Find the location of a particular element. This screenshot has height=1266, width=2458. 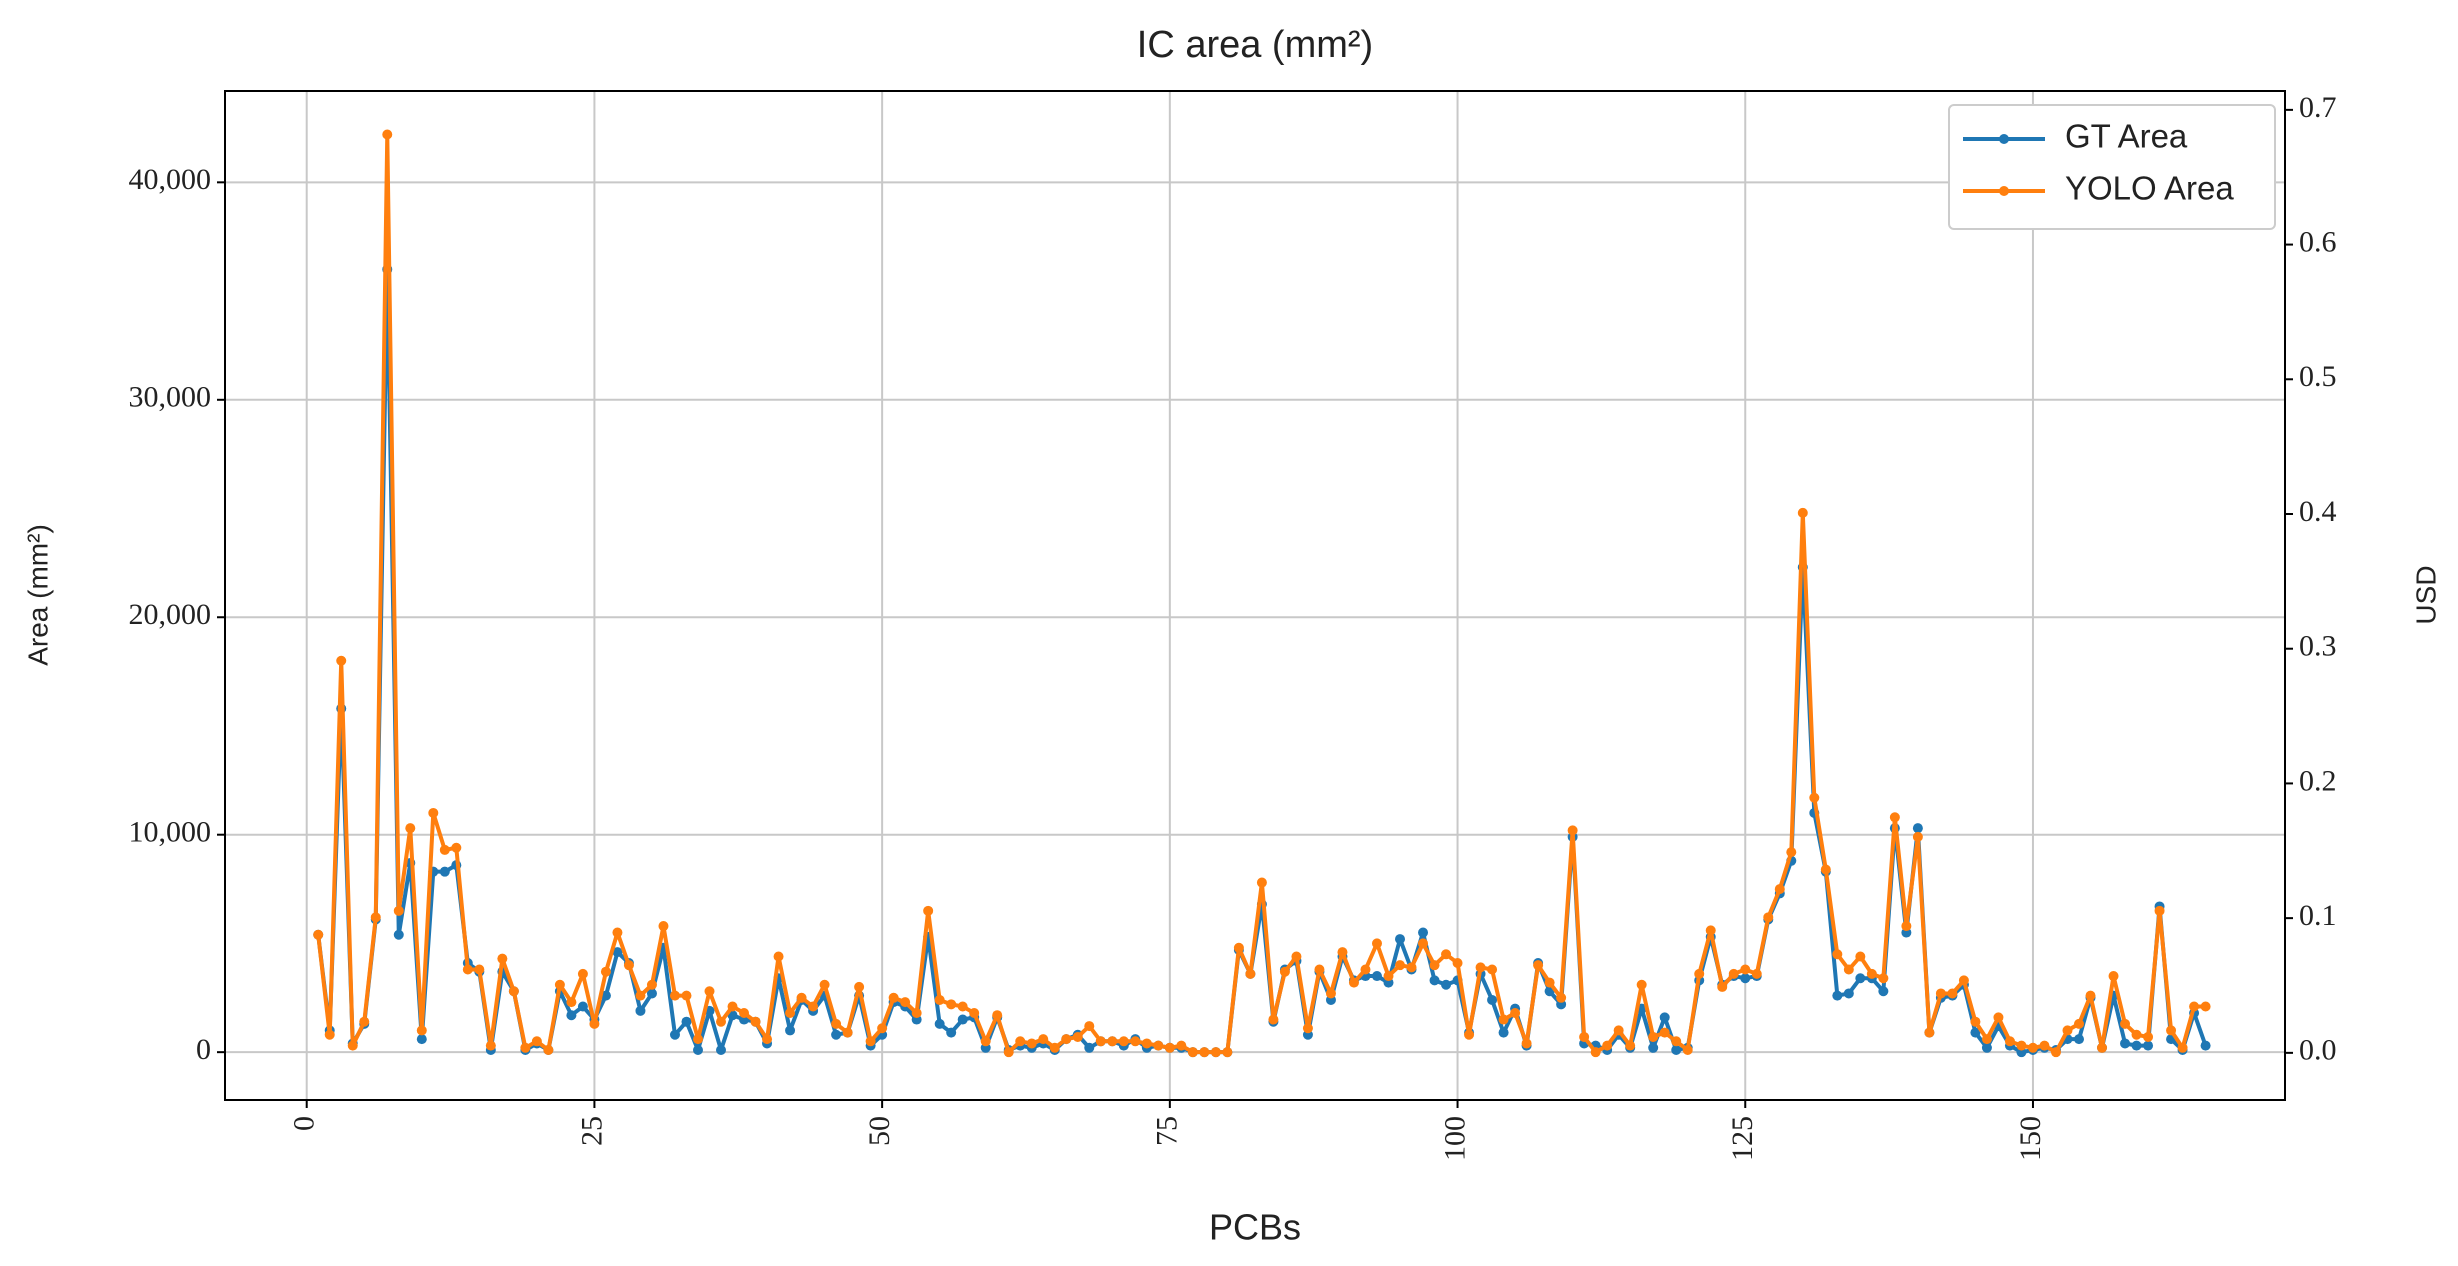

x-tick-label: 100 is located at coordinates (1454, 1138).